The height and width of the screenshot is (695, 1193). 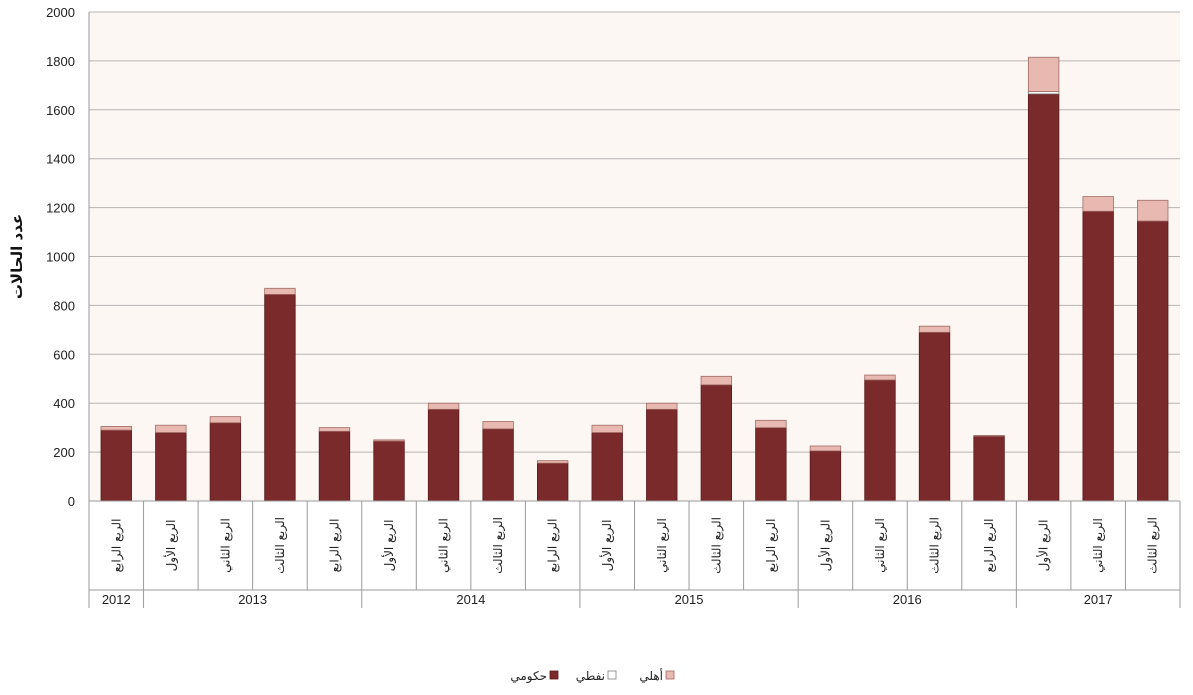 I want to click on y-tick-label: 1200, so click(x=60, y=208).